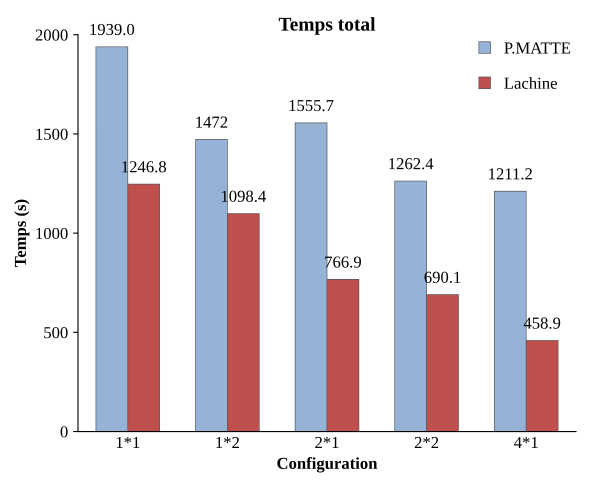  I want to click on x-tick-label: 2*1, so click(326, 442).